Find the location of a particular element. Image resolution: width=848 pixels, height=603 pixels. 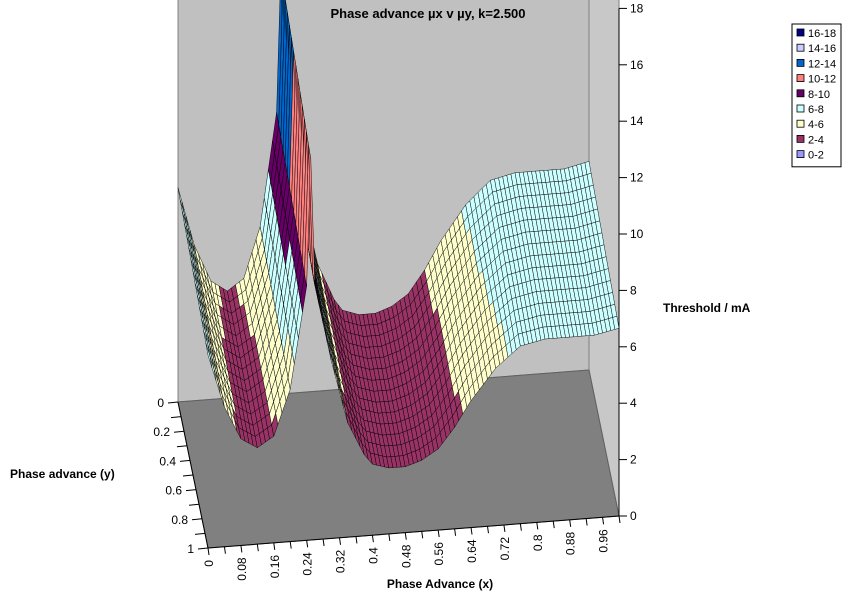

x-tick-label: 0.64 is located at coordinates (472, 551).